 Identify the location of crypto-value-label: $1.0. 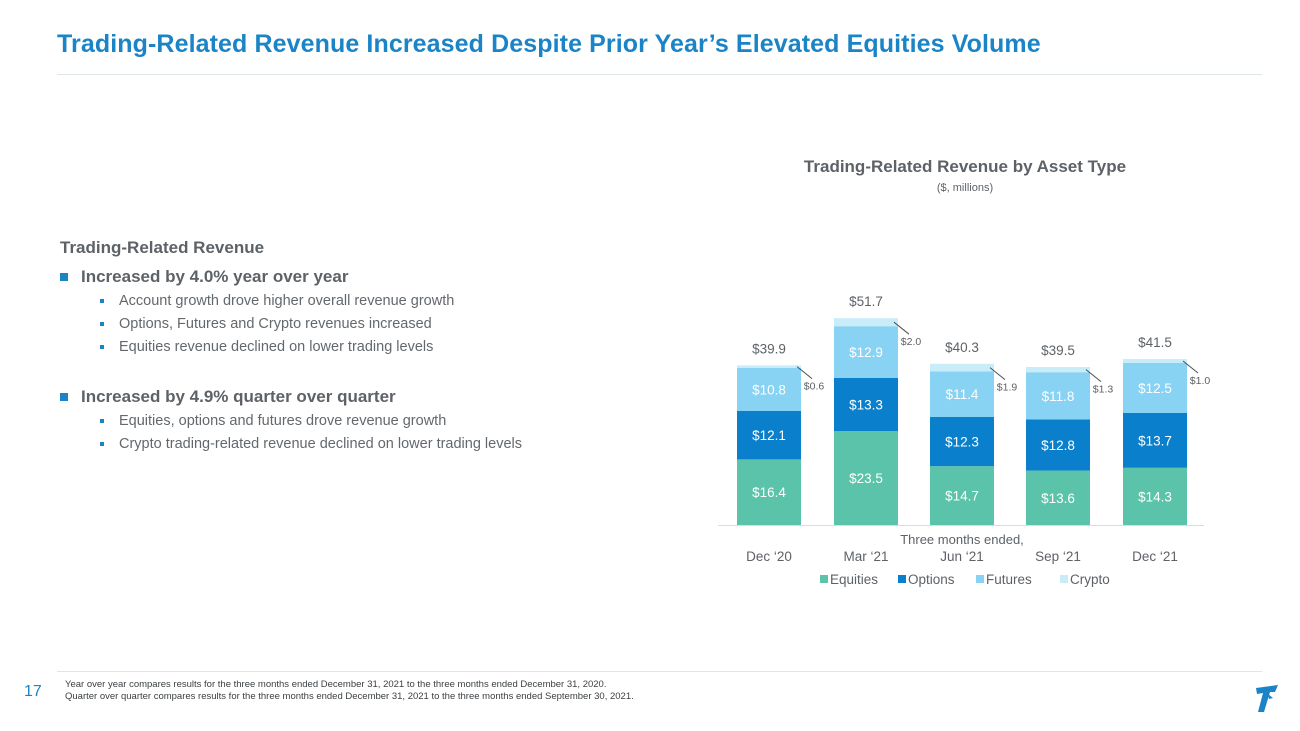
(1200, 381).